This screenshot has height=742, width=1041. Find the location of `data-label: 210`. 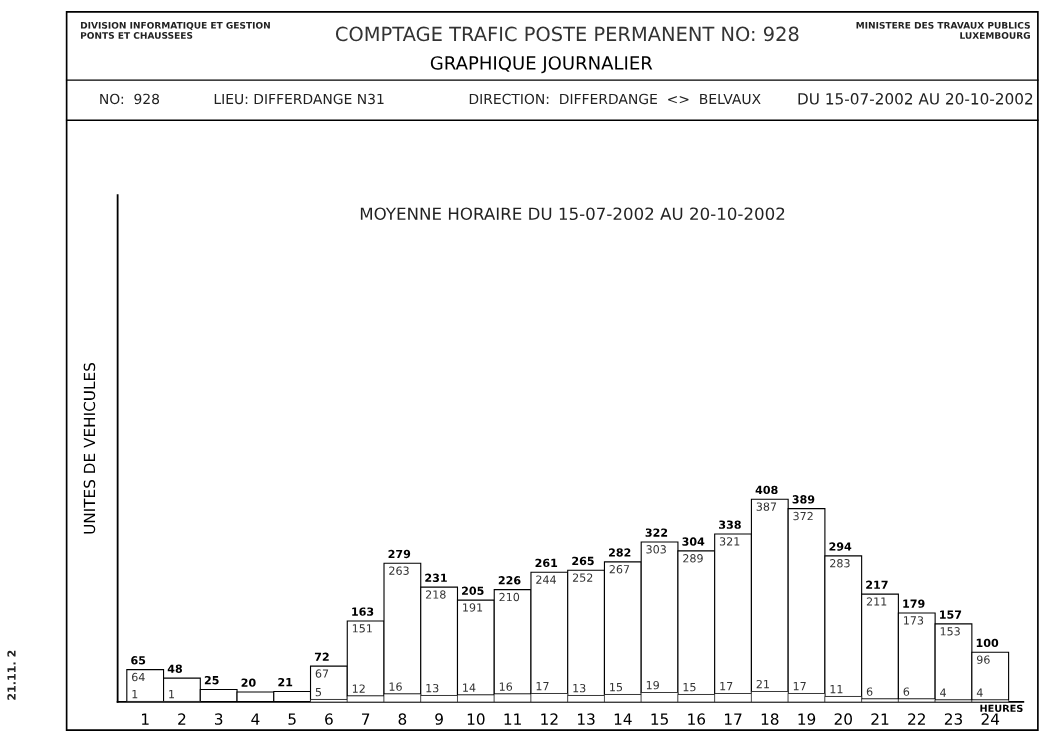

data-label: 210 is located at coordinates (509, 597).